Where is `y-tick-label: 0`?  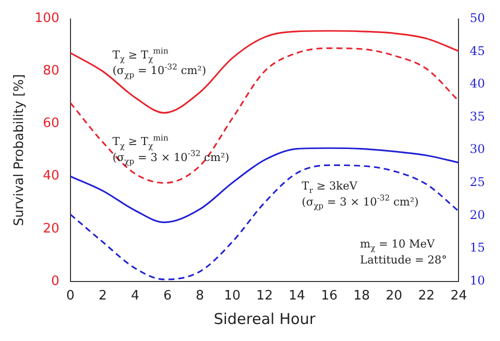
y-tick-label: 0 is located at coordinates (55, 281).